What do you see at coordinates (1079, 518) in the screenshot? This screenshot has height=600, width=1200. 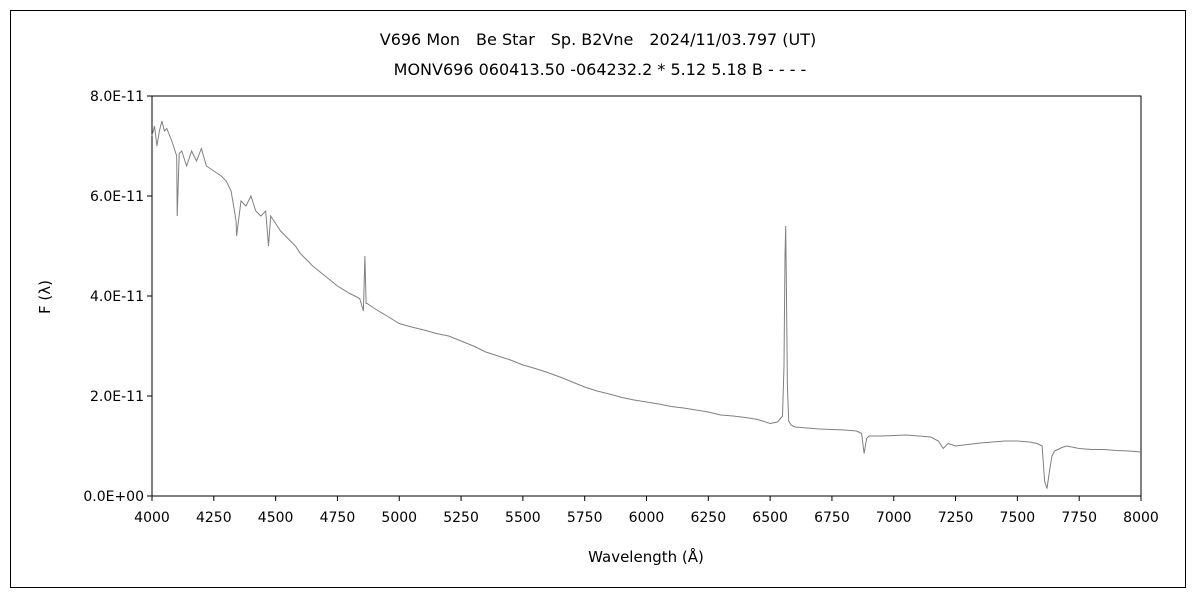 I see `x-tick-label: 7750` at bounding box center [1079, 518].